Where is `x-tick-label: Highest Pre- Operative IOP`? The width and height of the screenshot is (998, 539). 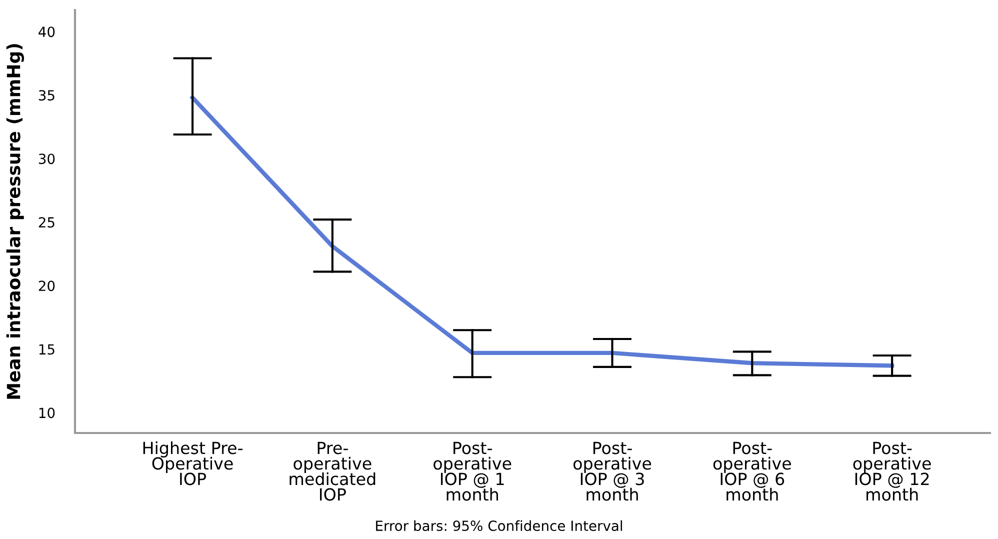 x-tick-label: Highest Pre- Operative IOP is located at coordinates (192, 463).